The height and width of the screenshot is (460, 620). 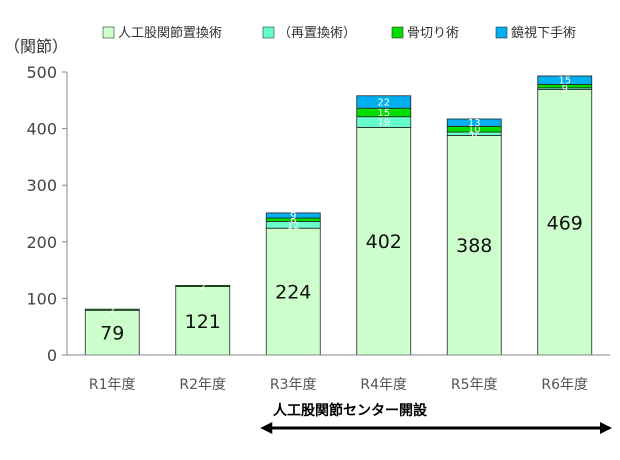 What do you see at coordinates (293, 293) in the screenshot?
I see `data-label: 224` at bounding box center [293, 293].